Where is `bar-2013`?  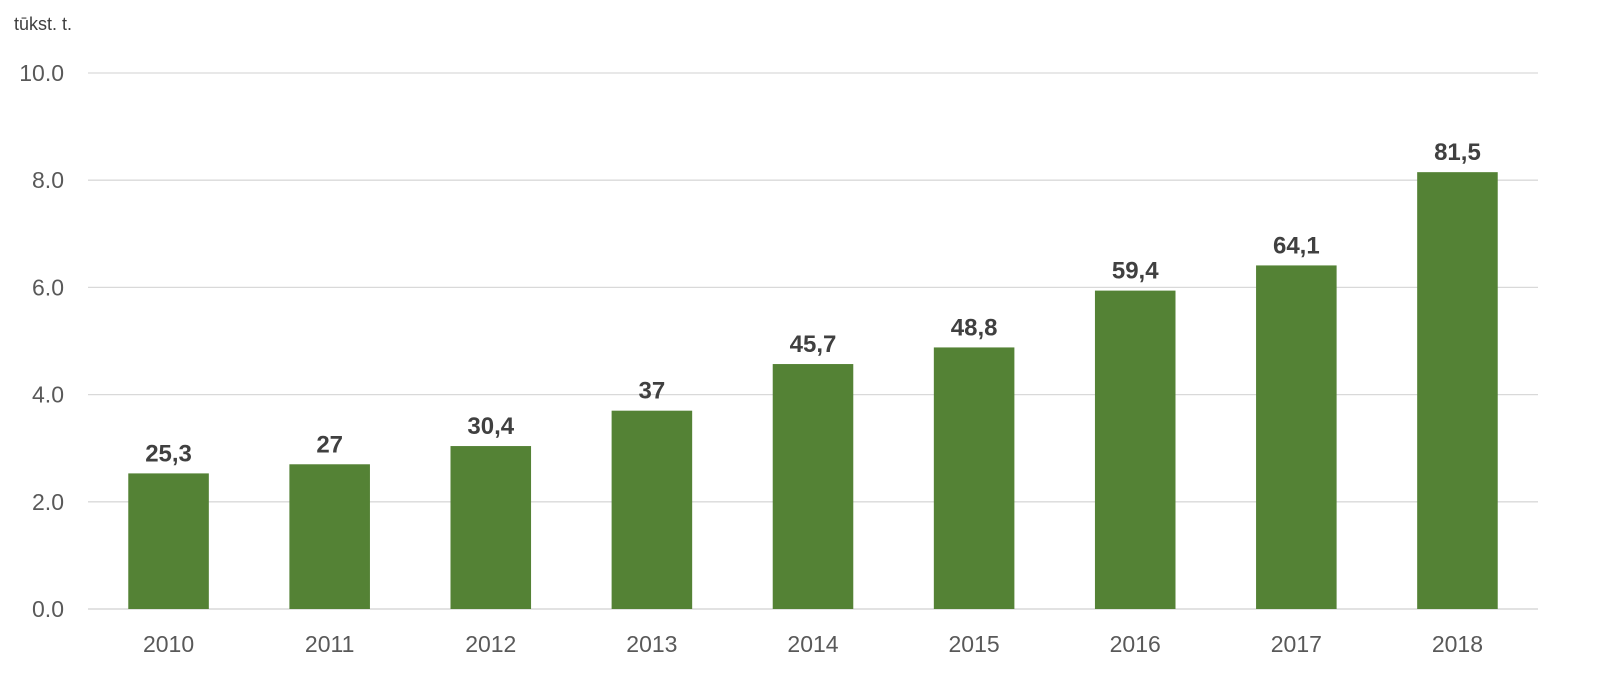 bar-2013 is located at coordinates (652, 509).